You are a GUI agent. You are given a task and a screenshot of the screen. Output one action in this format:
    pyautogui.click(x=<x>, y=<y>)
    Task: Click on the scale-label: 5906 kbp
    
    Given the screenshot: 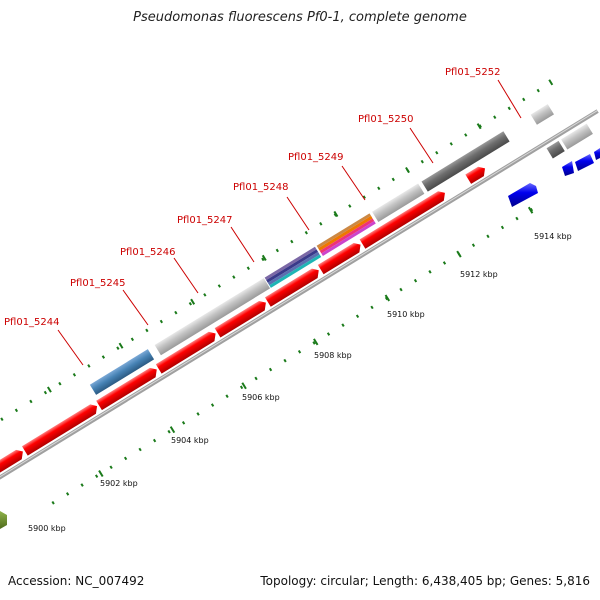 What is the action you would take?
    pyautogui.click(x=261, y=397)
    